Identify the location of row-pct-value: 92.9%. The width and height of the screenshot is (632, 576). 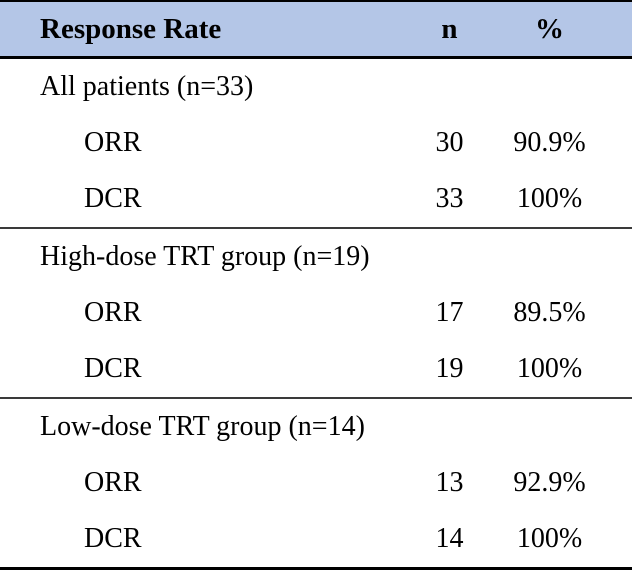
(549, 482).